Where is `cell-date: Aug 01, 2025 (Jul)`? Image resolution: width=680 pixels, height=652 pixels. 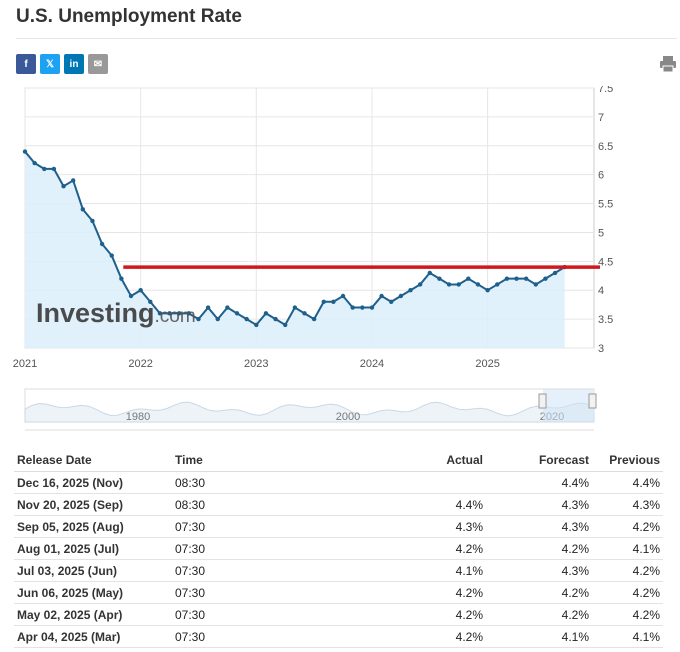 cell-date: Aug 01, 2025 (Jul) is located at coordinates (93, 548).